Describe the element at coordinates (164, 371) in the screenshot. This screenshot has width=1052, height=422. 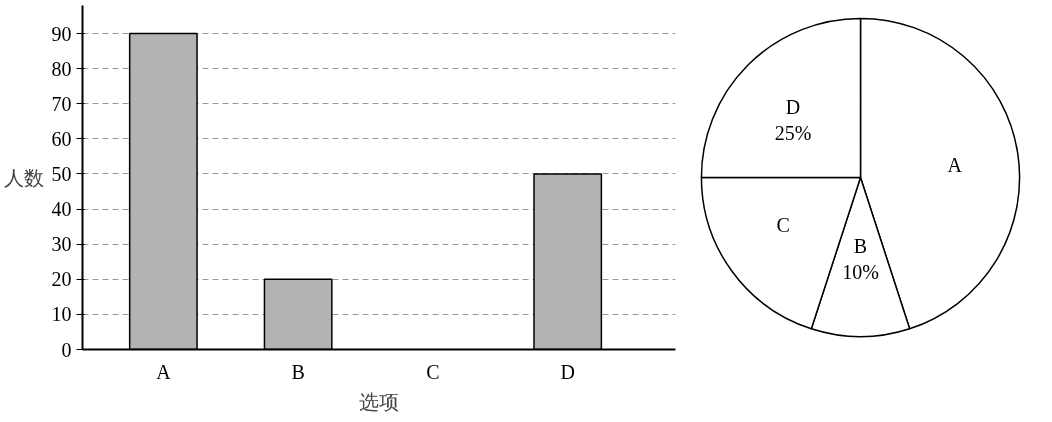
I see `x-tick-label: A` at that location.